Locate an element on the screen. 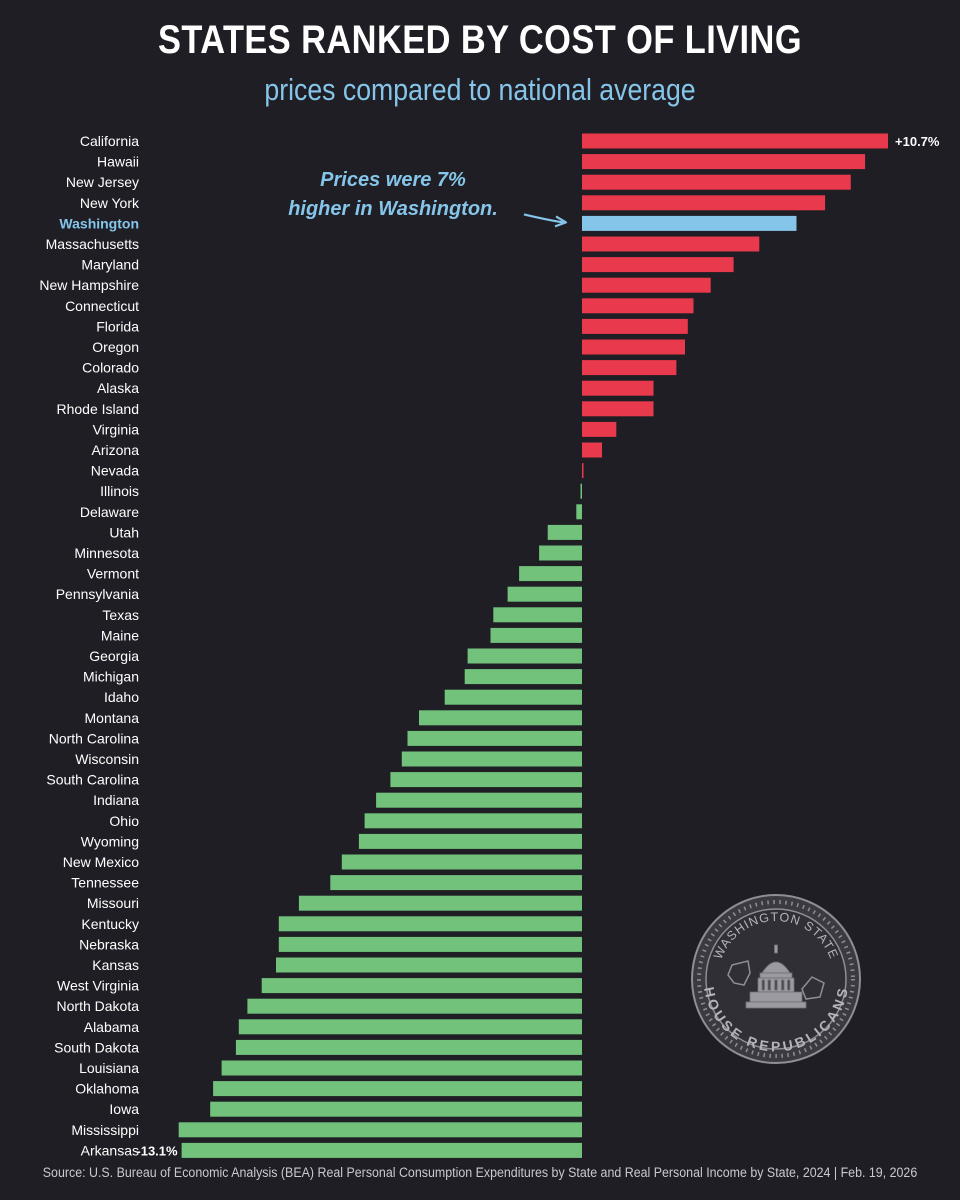 The height and width of the screenshot is (1200, 960). bar-kansas is located at coordinates (429, 965).